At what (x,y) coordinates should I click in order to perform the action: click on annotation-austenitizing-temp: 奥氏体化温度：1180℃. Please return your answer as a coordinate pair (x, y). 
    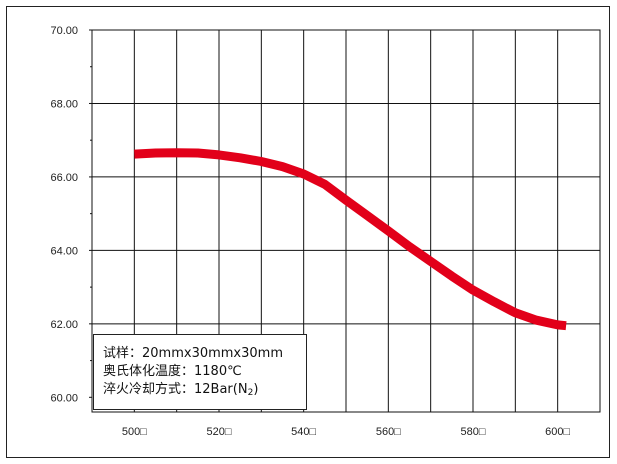
    Looking at the image, I should click on (172, 371).